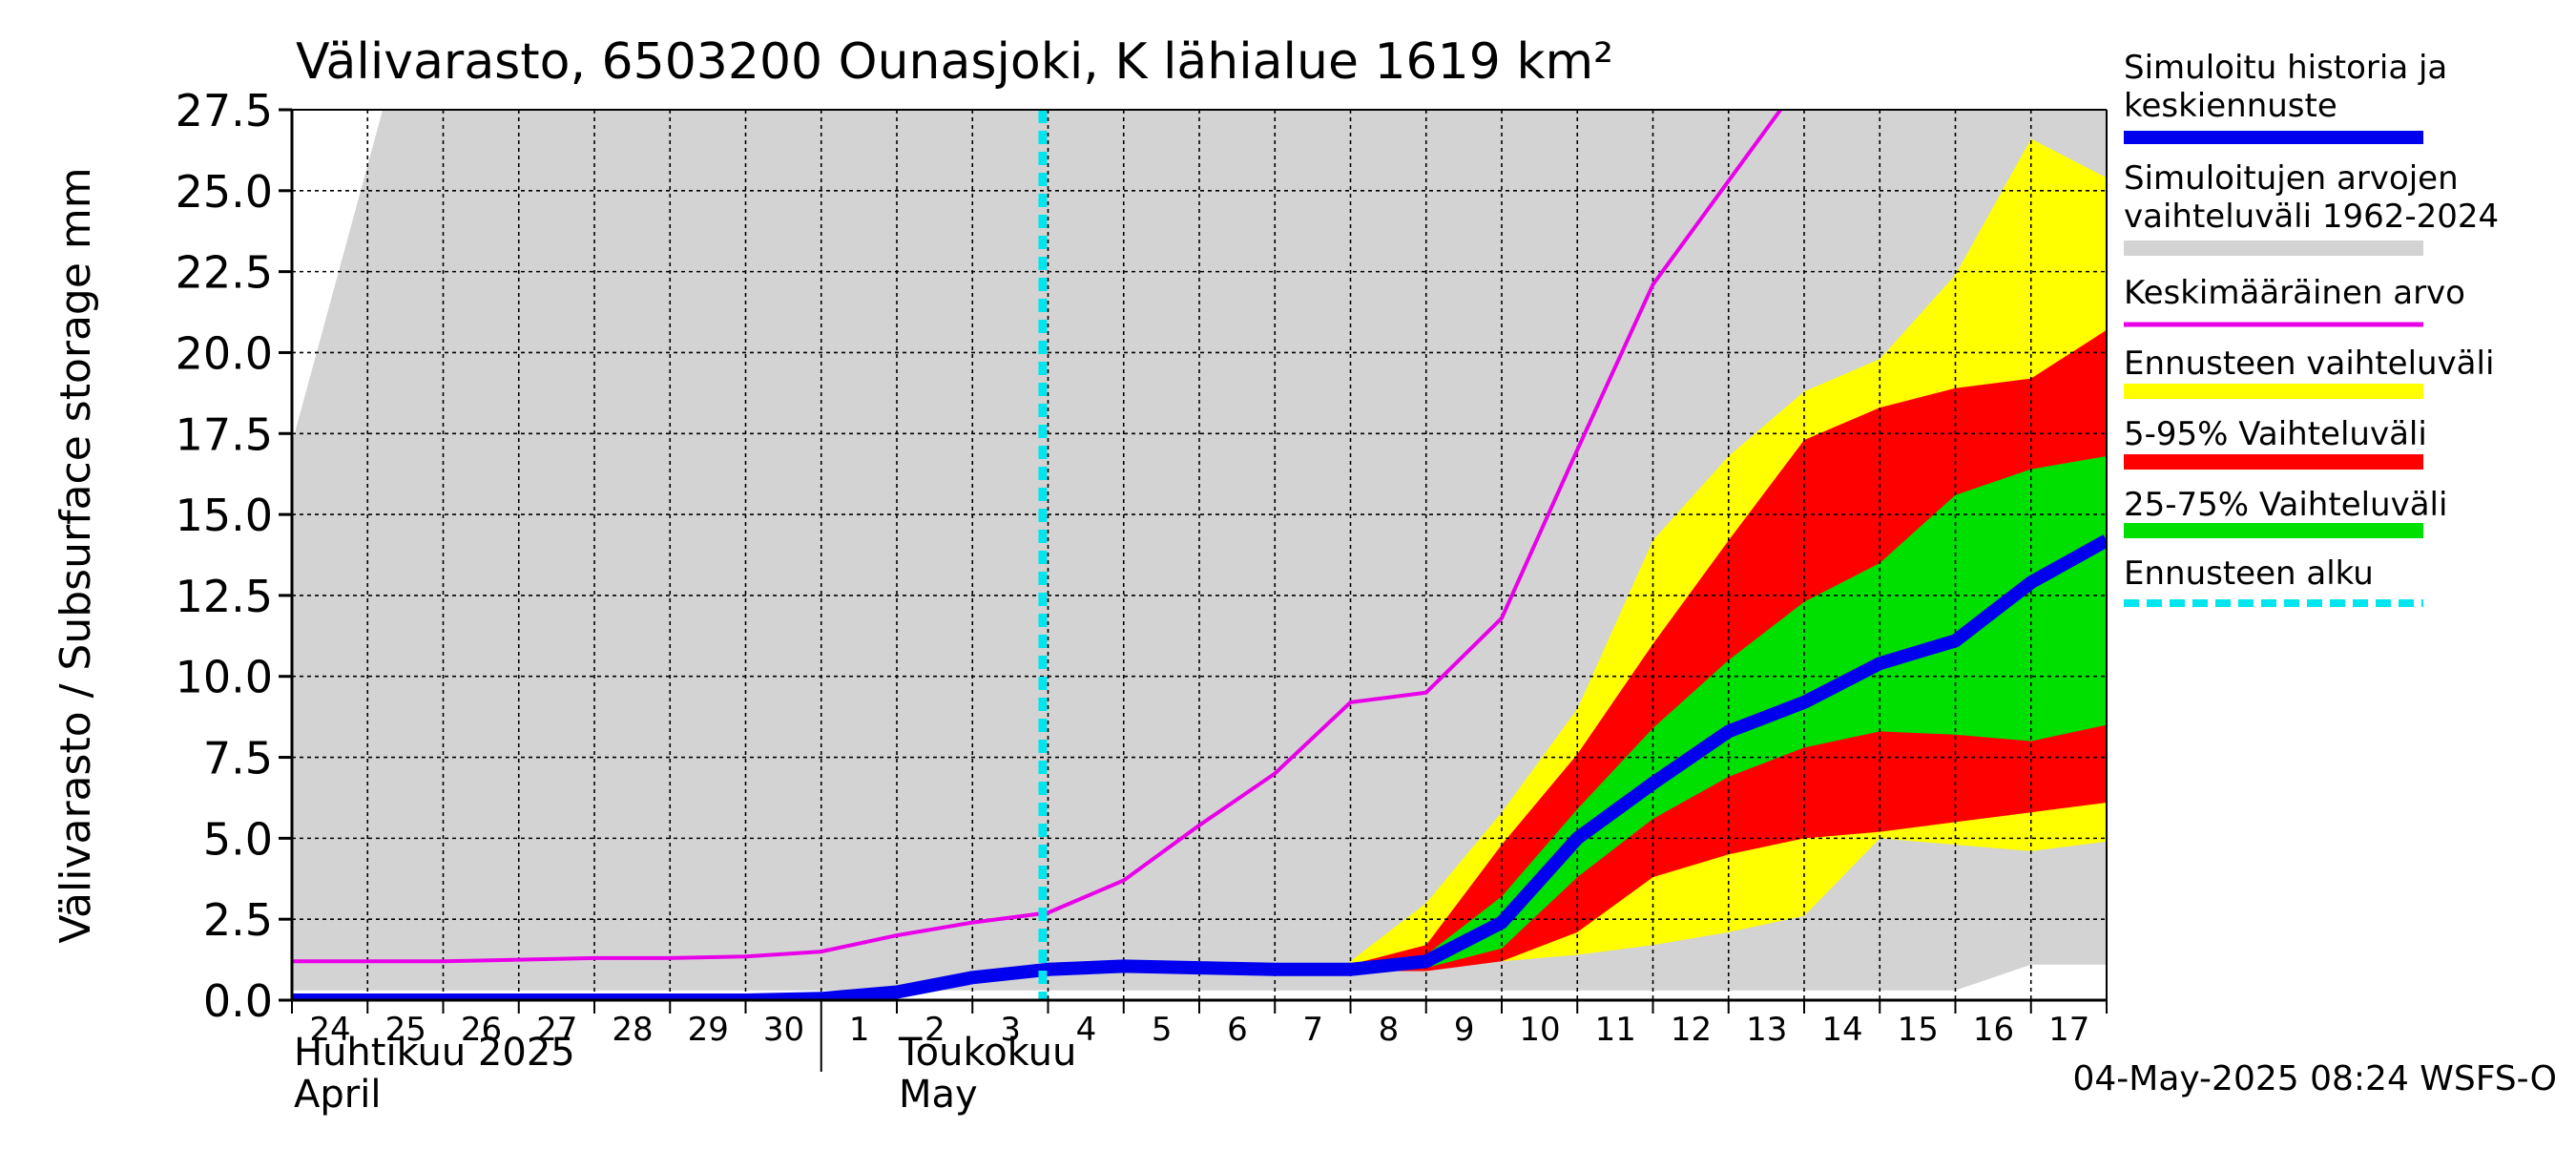  Describe the element at coordinates (2314, 1078) in the screenshot. I see `footer-timestamp: 04-May-2025 08:24 WSFS-O` at that location.